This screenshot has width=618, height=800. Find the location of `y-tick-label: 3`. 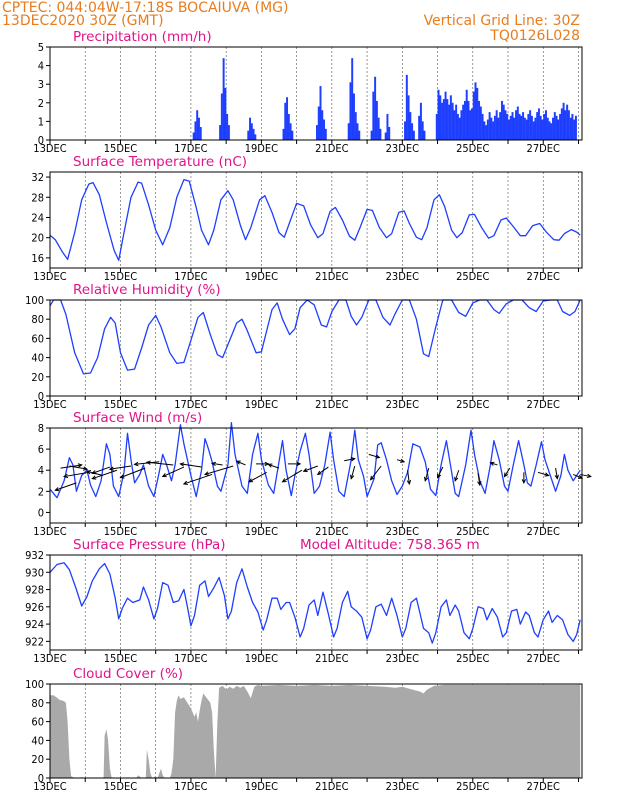

y-tick-label: 3 is located at coordinates (41, 84).